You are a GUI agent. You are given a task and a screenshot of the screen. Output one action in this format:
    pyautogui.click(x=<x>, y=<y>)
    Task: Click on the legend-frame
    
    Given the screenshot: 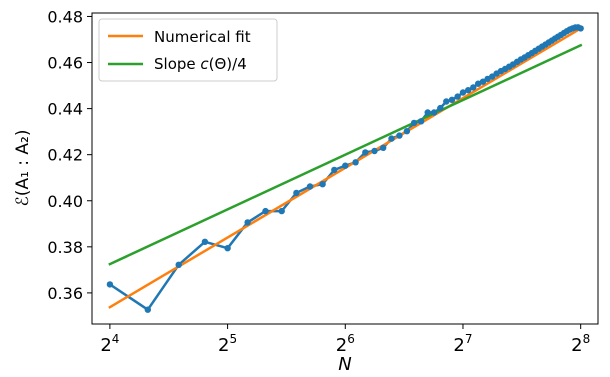 What is the action you would take?
    pyautogui.click(x=188, y=50)
    